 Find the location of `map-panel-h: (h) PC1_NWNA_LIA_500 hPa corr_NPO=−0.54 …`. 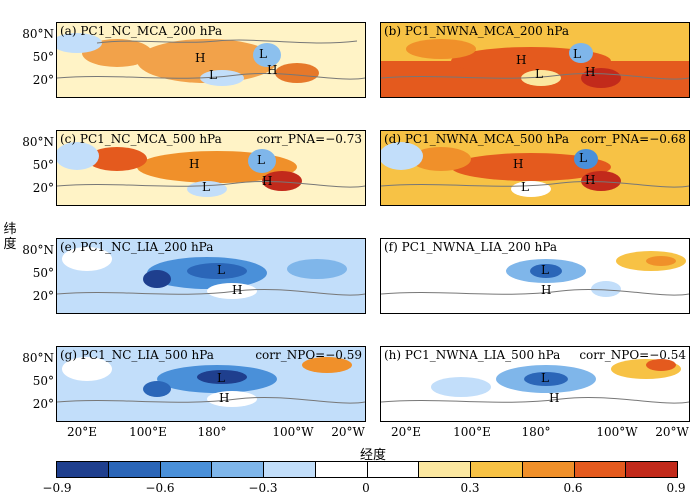

map-panel-h: (h) PC1_NWNA_LIA_500 hPa corr_NPO=−0.54 … is located at coordinates (535, 384).